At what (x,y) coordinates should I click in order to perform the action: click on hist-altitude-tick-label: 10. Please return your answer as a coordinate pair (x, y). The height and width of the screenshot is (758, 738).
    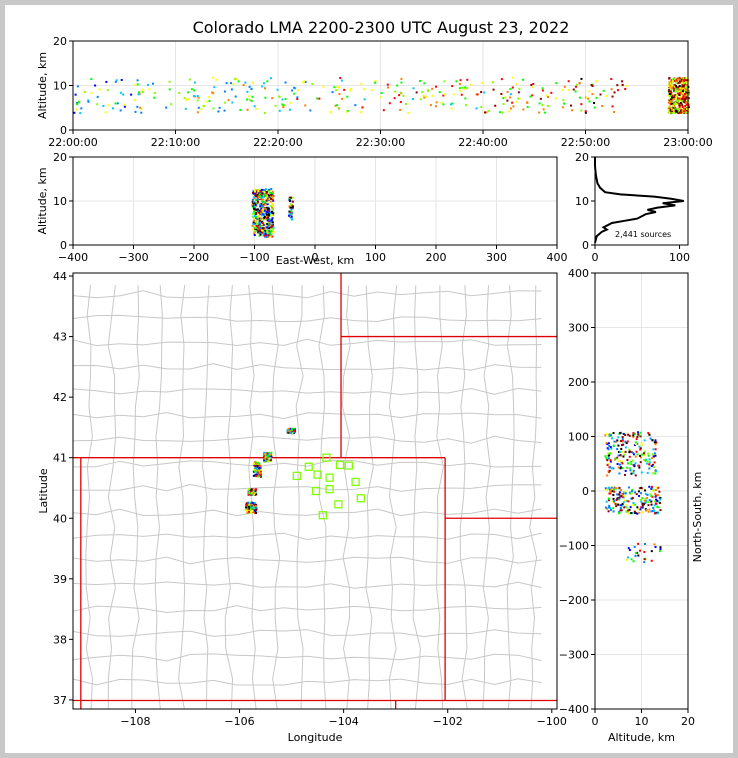
    Looking at the image, I should click on (582, 201).